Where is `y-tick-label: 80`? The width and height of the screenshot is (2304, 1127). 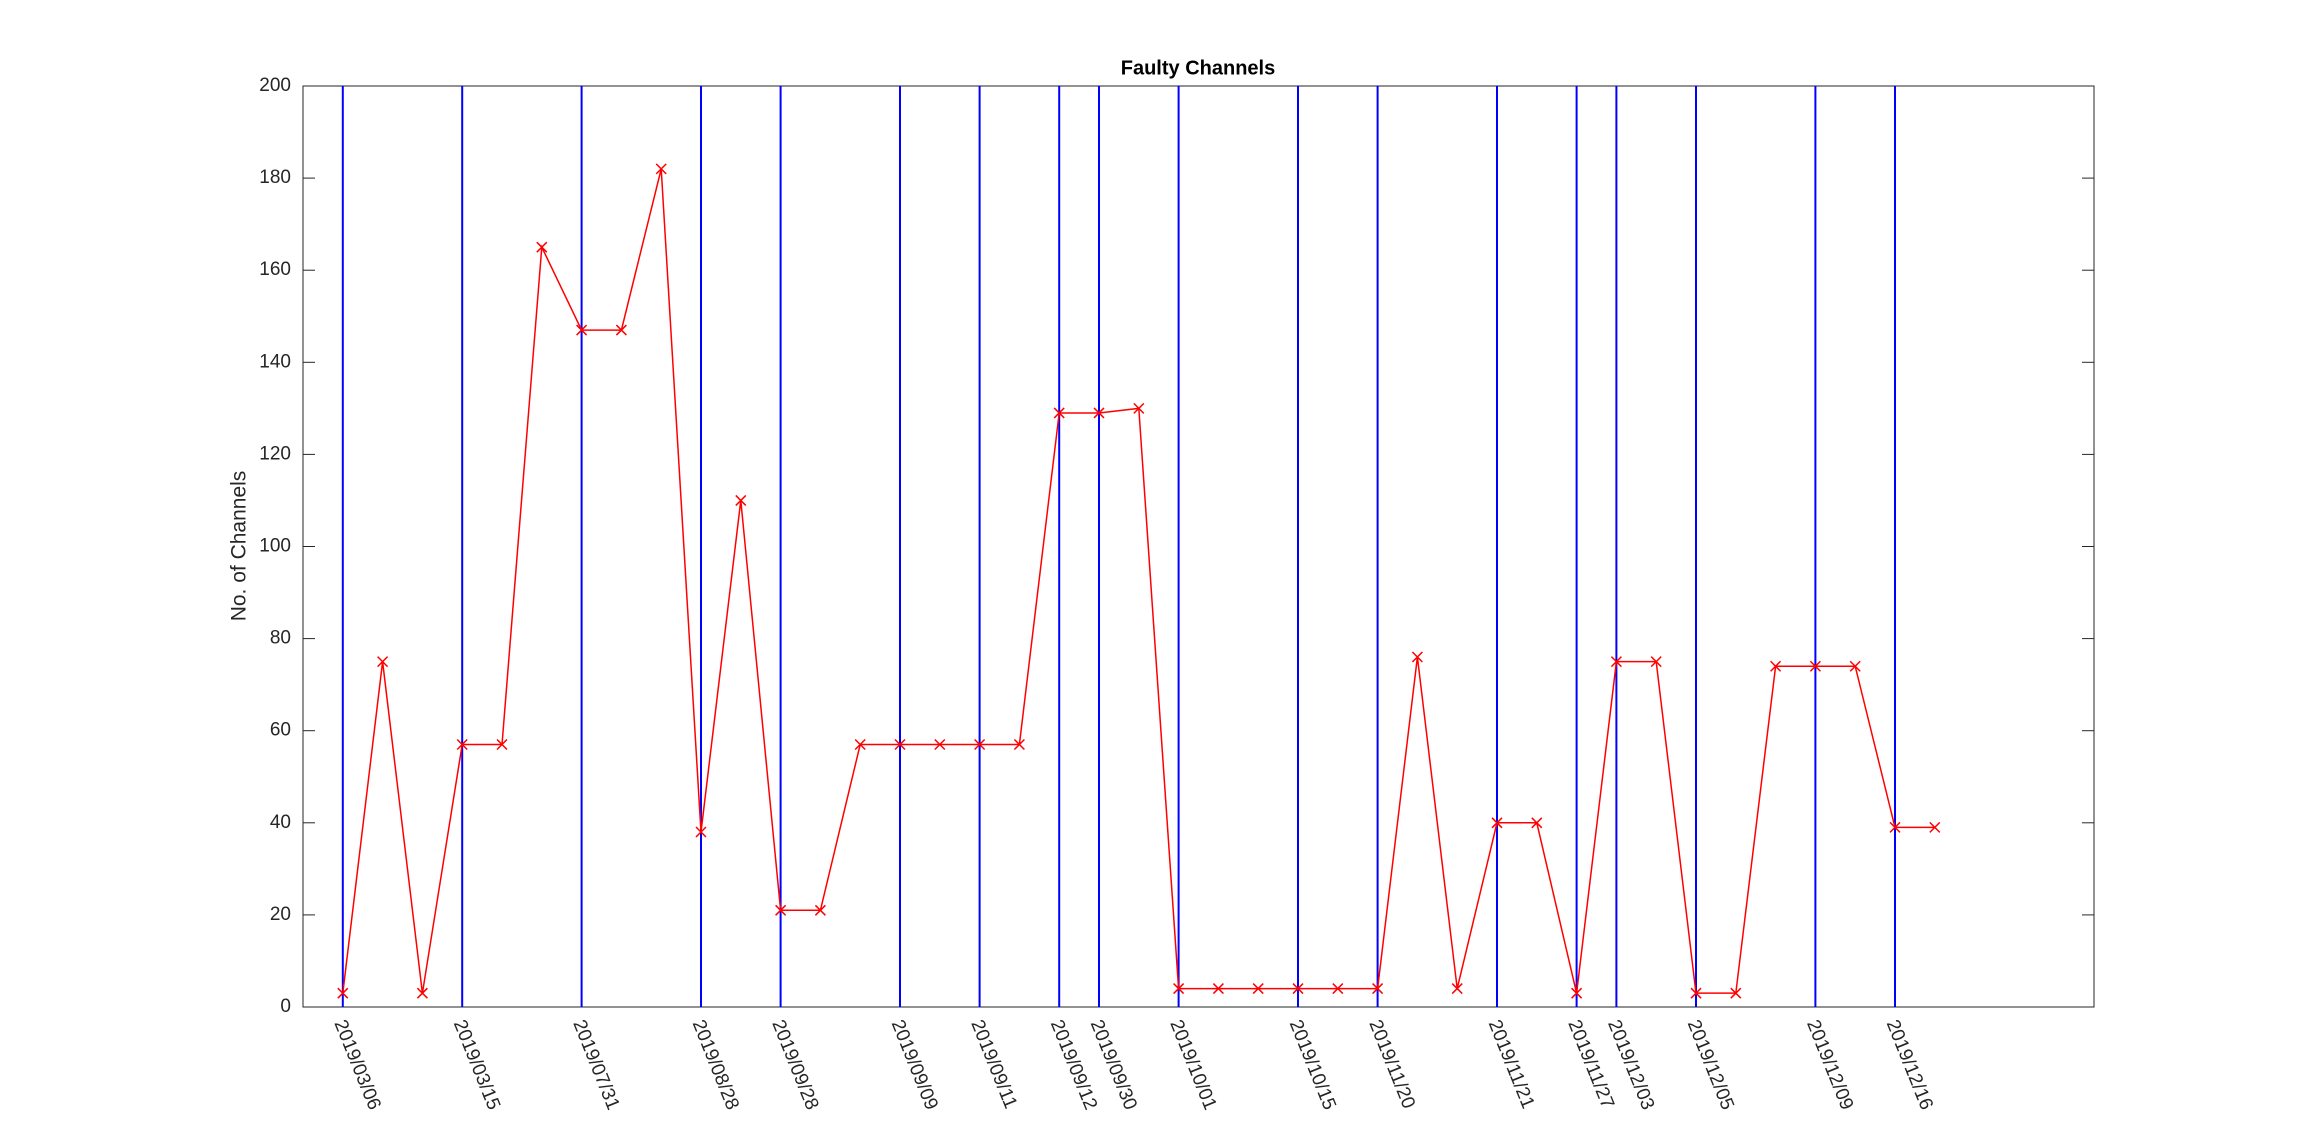 y-tick-label: 80 is located at coordinates (280, 638).